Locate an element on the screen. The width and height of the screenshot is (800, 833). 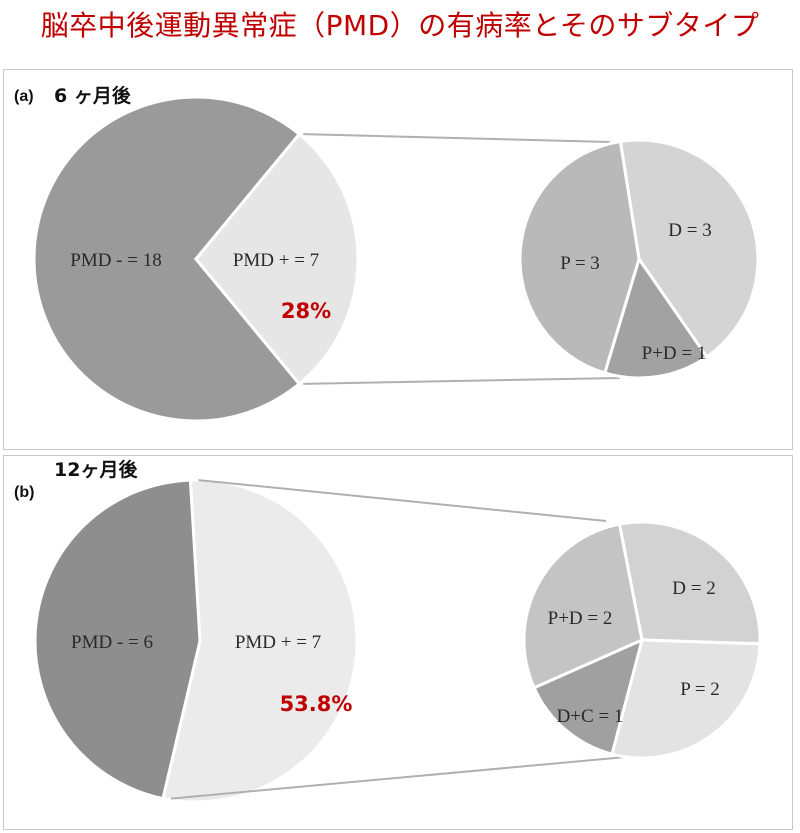
b-sub-label-d-2: D = 2 is located at coordinates (693, 588).